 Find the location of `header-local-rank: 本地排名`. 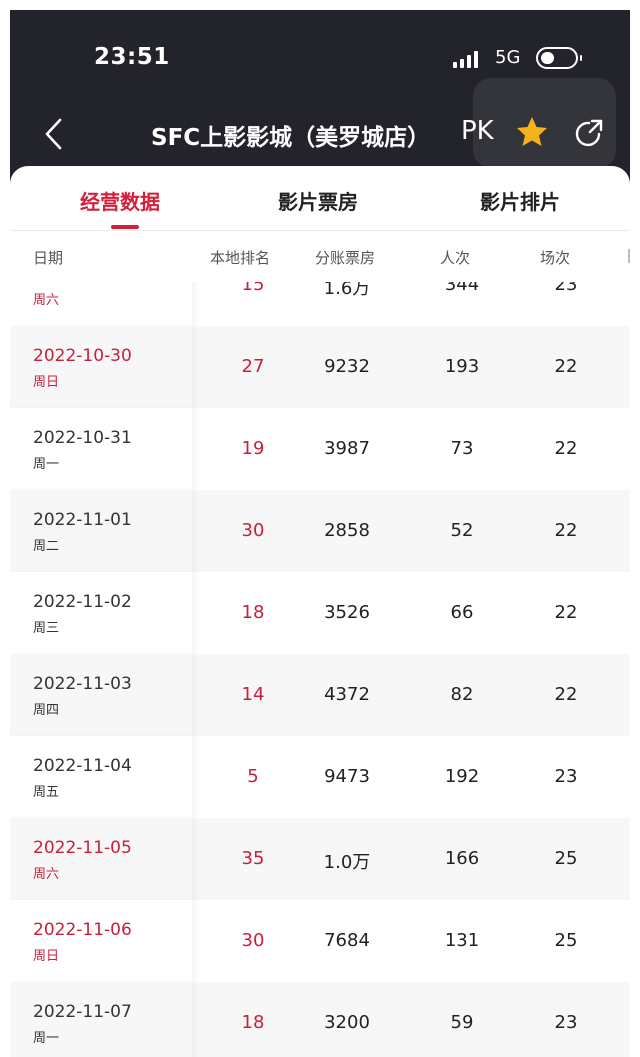

header-local-rank: 本地排名 is located at coordinates (240, 258).